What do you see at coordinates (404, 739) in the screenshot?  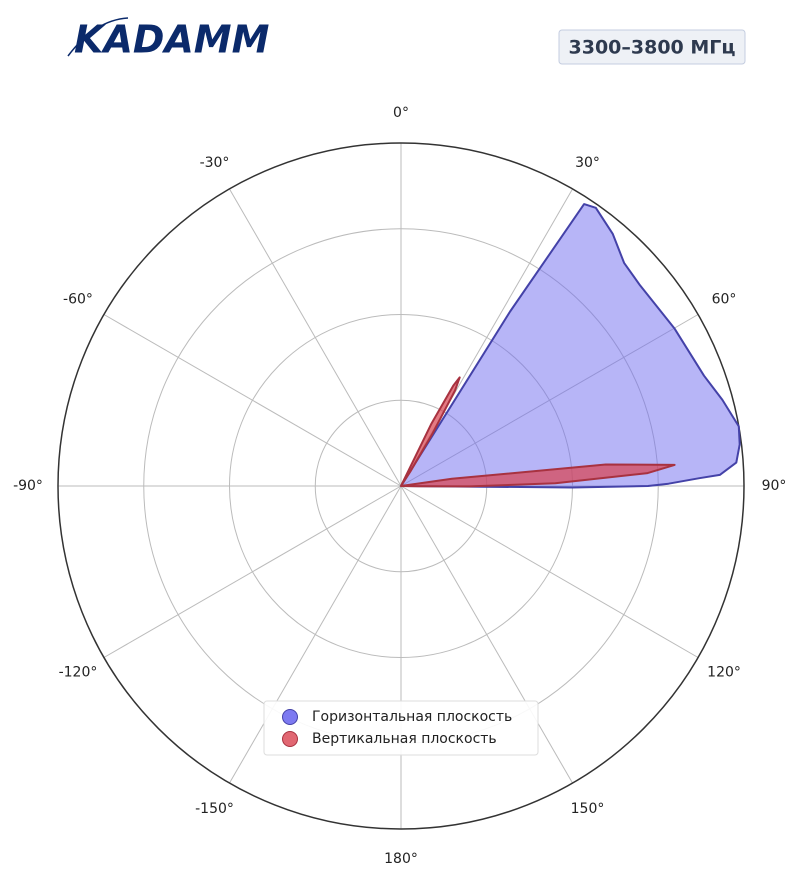 I see `legend-label: Вертикальная плоскость` at bounding box center [404, 739].